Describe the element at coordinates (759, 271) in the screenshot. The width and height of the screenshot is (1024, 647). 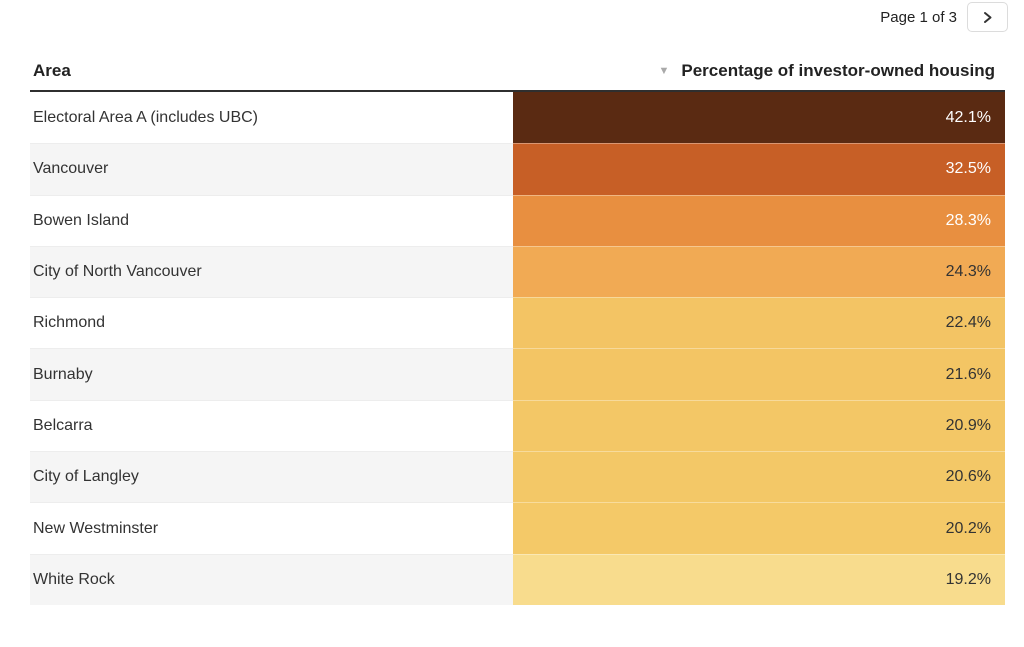
I see `percentage-cell: 24.3%` at that location.